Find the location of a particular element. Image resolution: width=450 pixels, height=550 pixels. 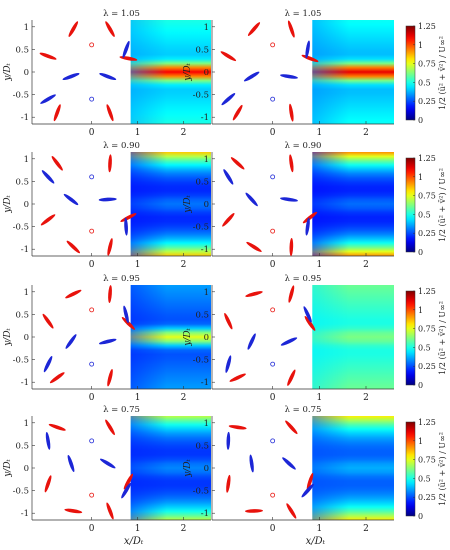

colorbar-r4: 0 0.25 0.5 0.75 1 1.251/2 (ū² + v̄²) / U∞² is located at coordinates (426, 469).